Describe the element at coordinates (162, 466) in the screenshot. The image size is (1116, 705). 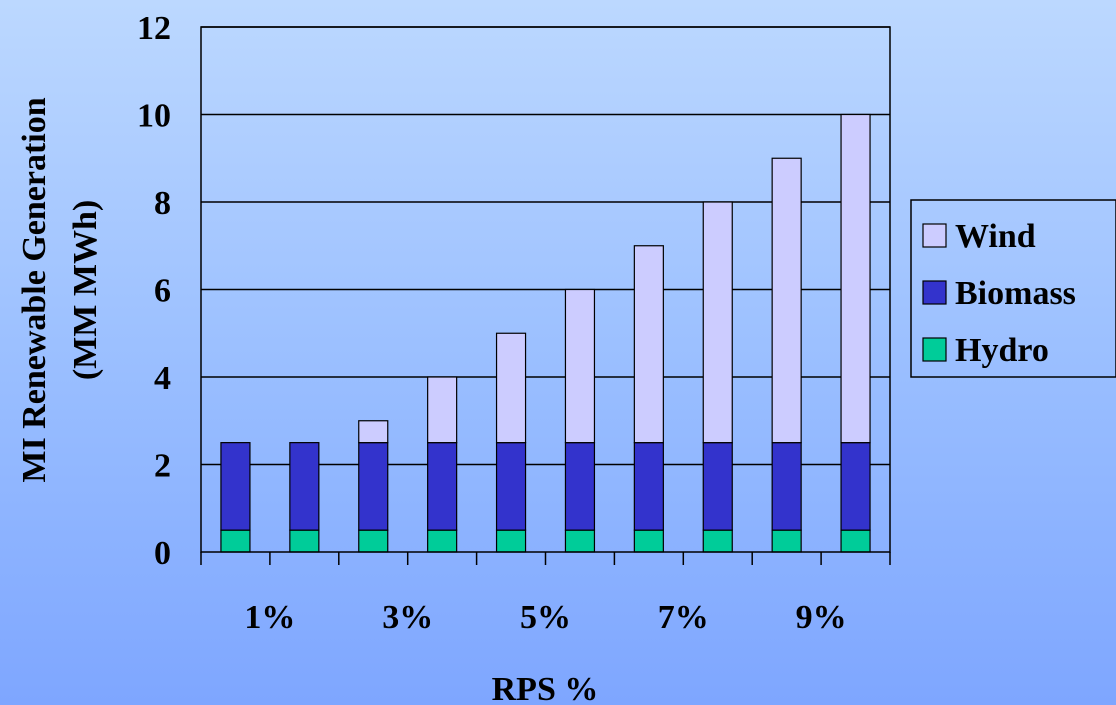
I see `y-tick-label: 2` at that location.